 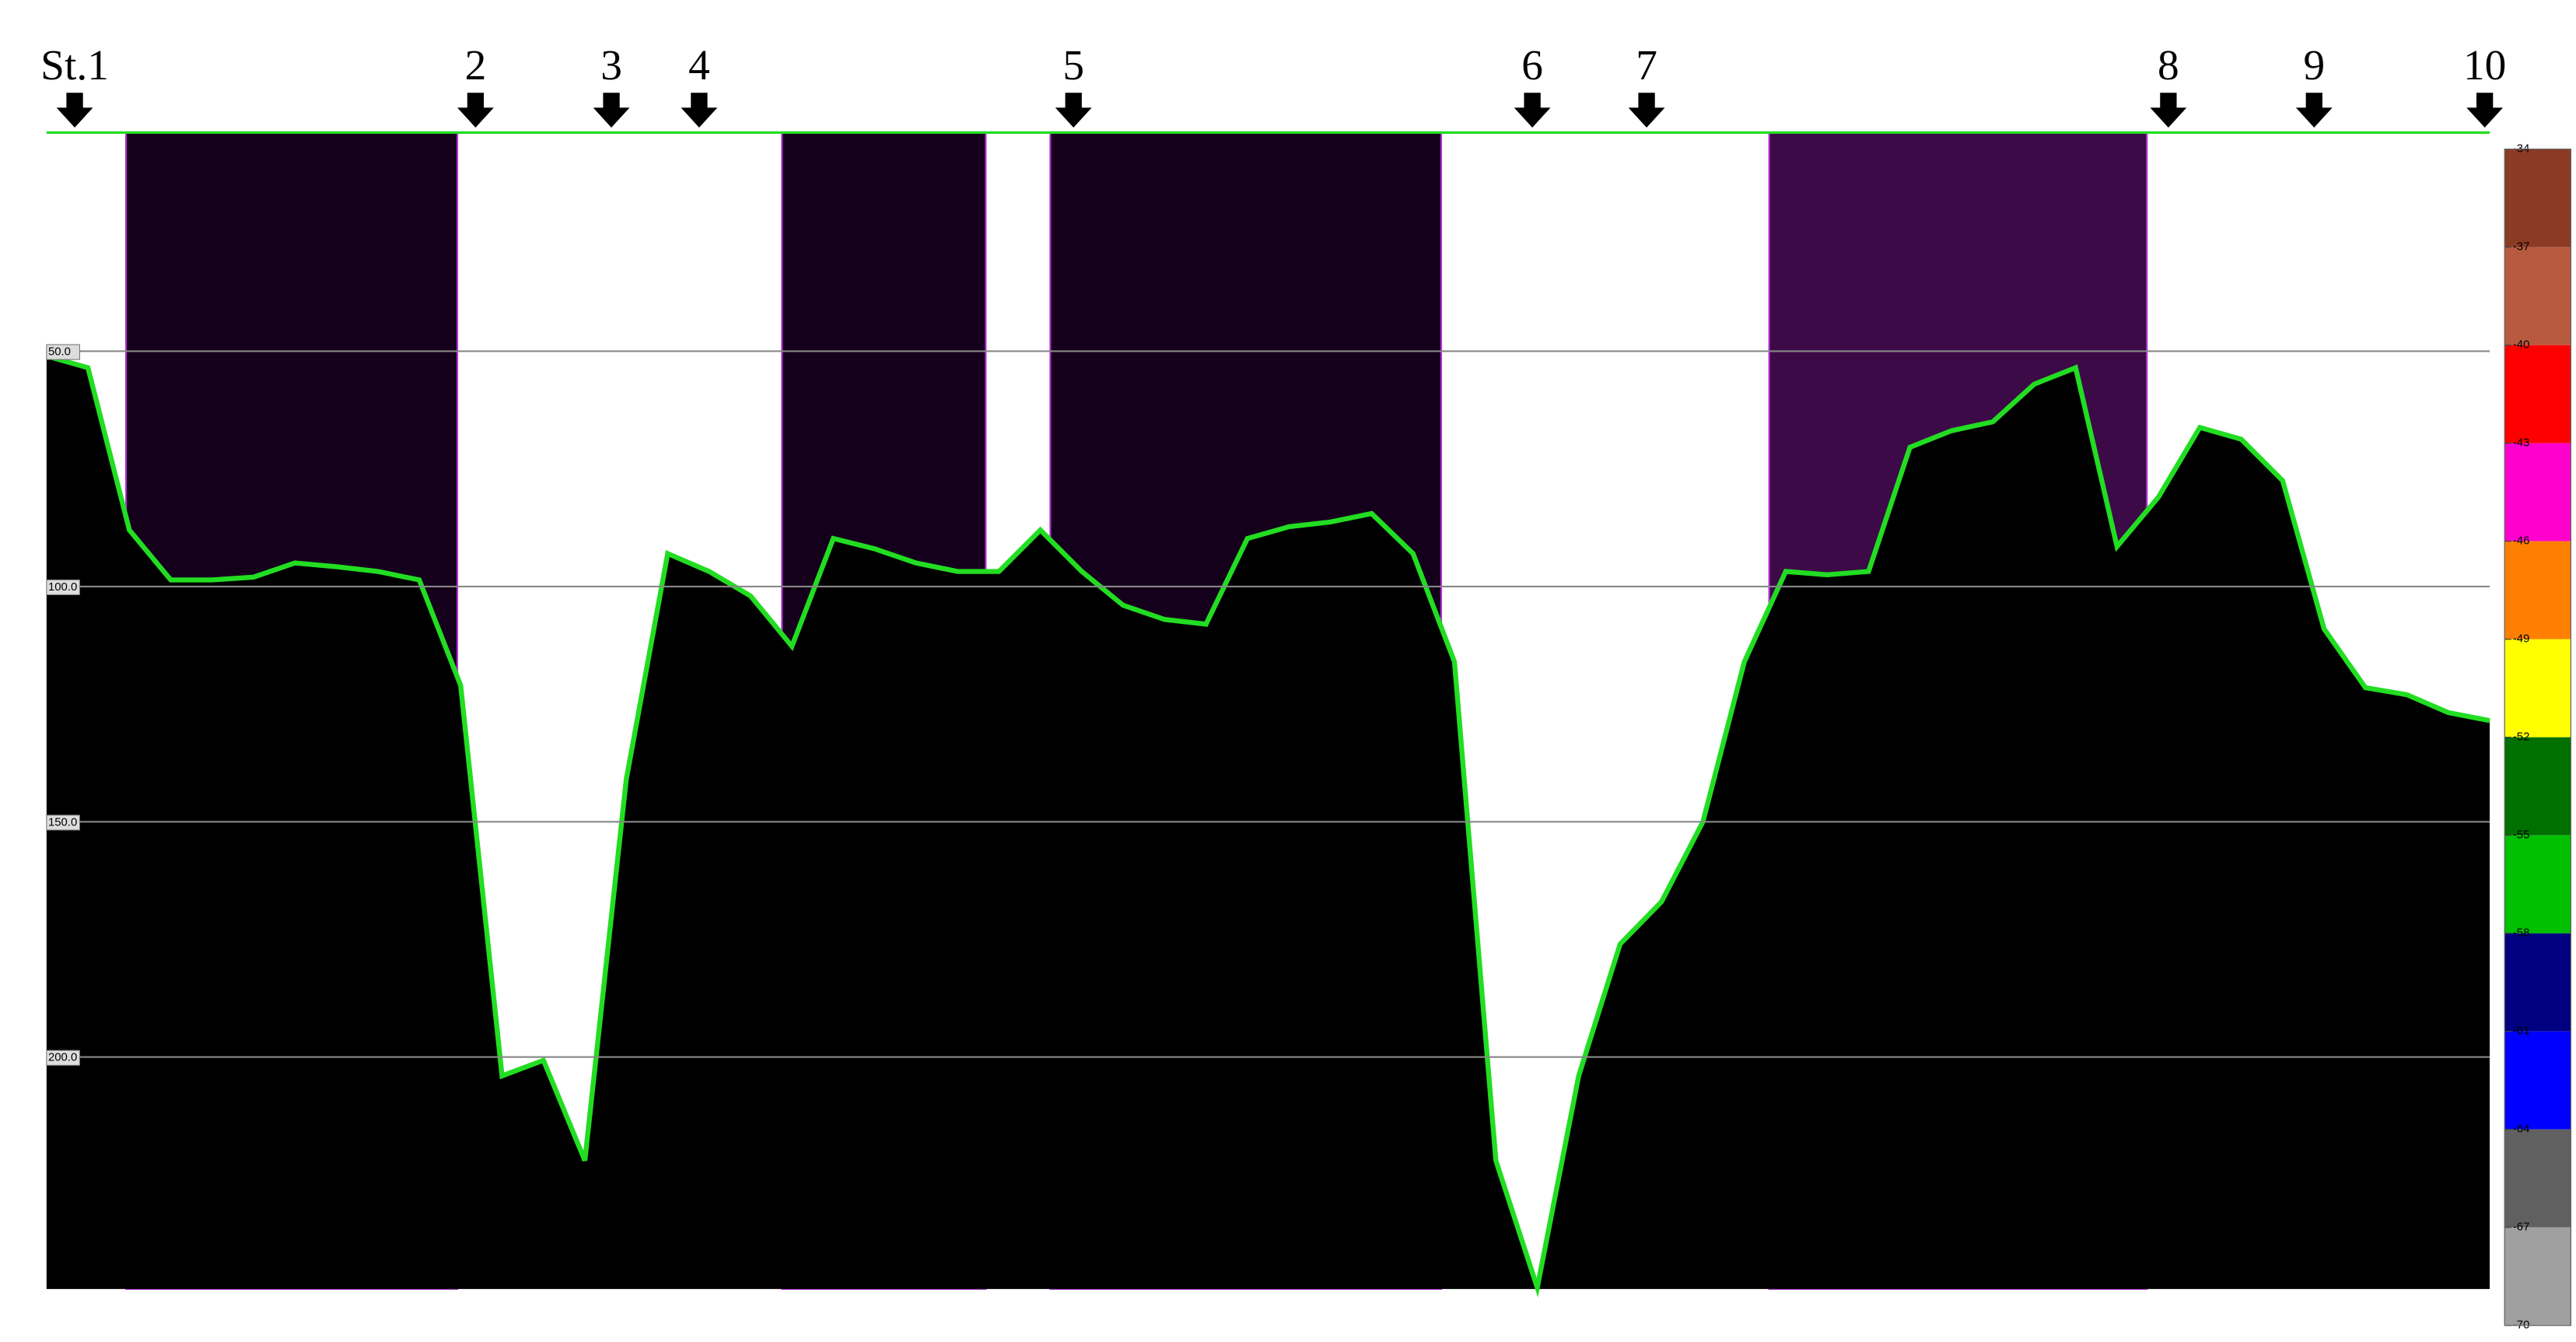 What do you see at coordinates (59, 351) in the screenshot?
I see `depth-label: 50.0` at bounding box center [59, 351].